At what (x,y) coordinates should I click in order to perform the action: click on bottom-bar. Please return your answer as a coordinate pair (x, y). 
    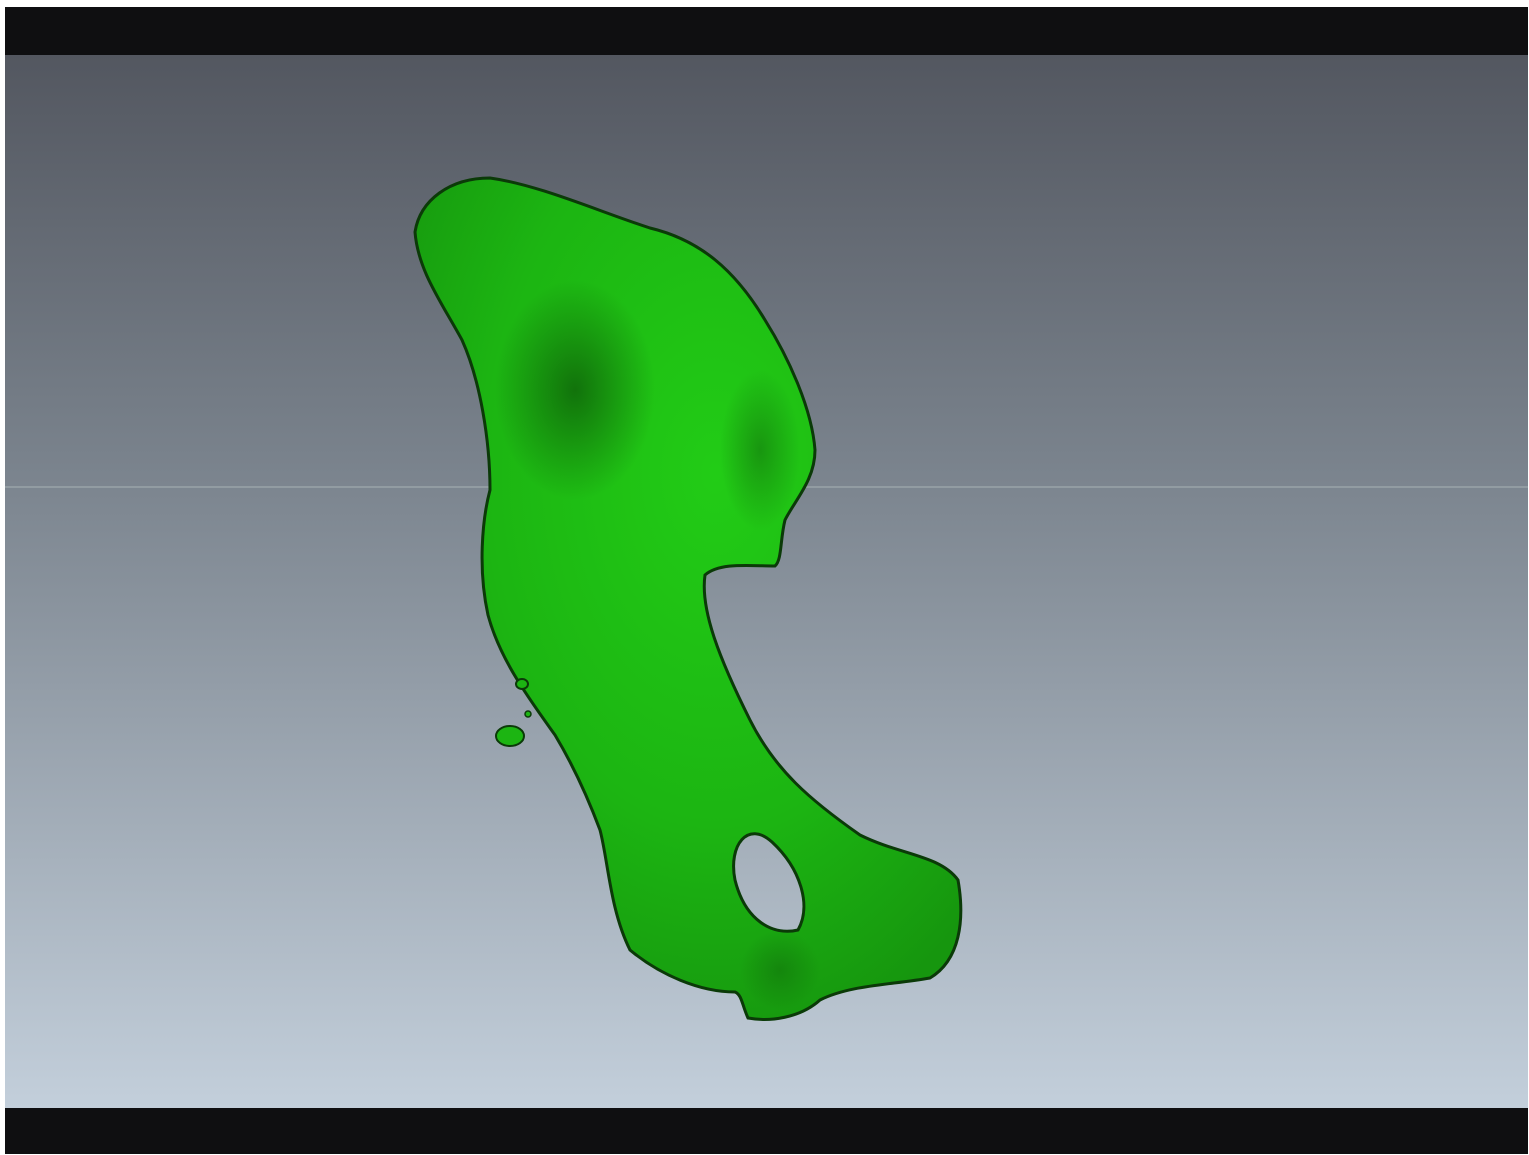
    Looking at the image, I should click on (766, 1131).